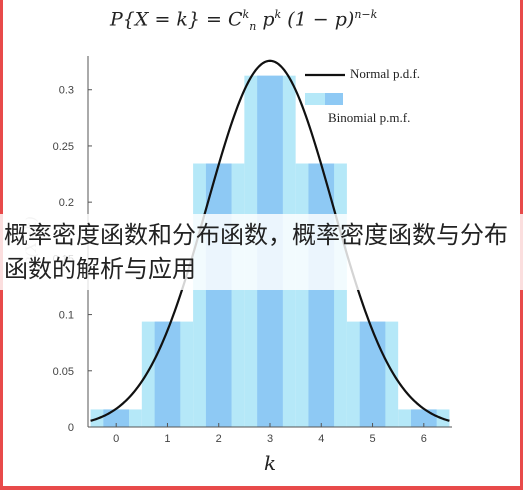 Image resolution: width=523 pixels, height=490 pixels. What do you see at coordinates (385, 73) in the screenshot?
I see `legend-normal-label: Normal p.d.f.` at bounding box center [385, 73].